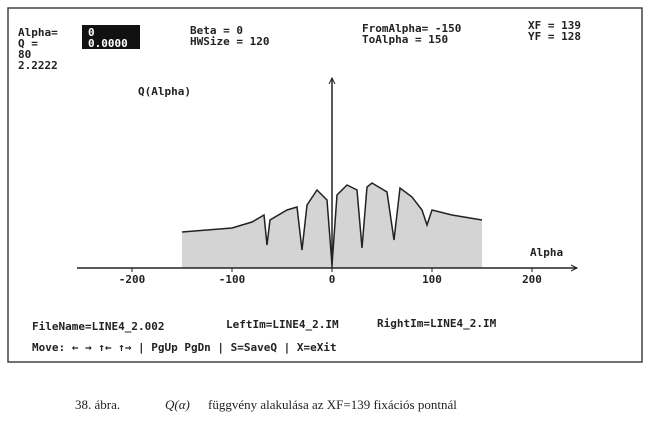  Describe the element at coordinates (38, 32) in the screenshot. I see `alpha-label: Alpha=` at that location.